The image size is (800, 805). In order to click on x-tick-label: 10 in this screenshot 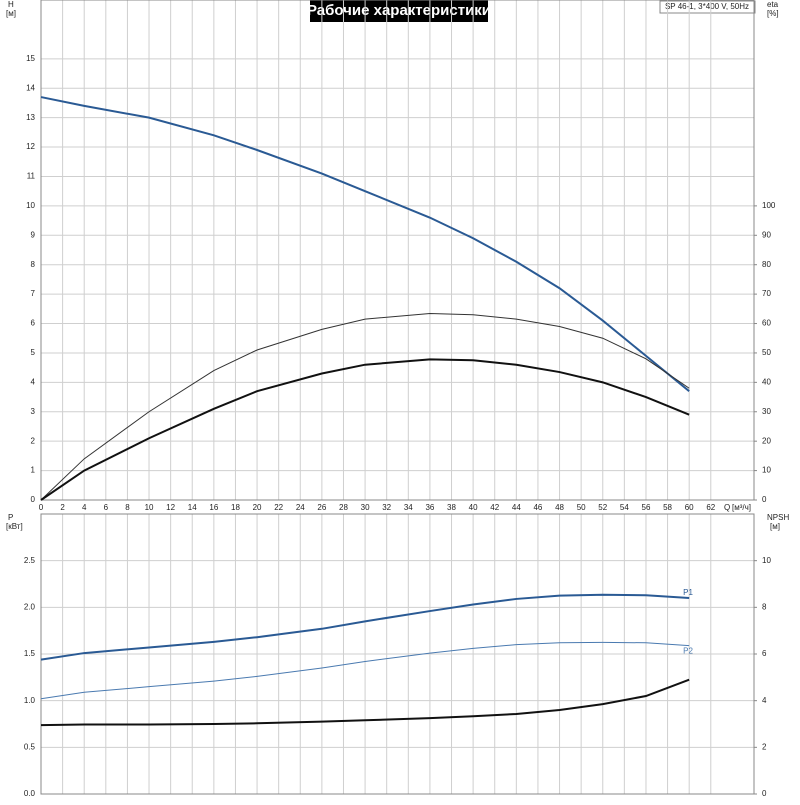, I will do `click(149, 507)`.